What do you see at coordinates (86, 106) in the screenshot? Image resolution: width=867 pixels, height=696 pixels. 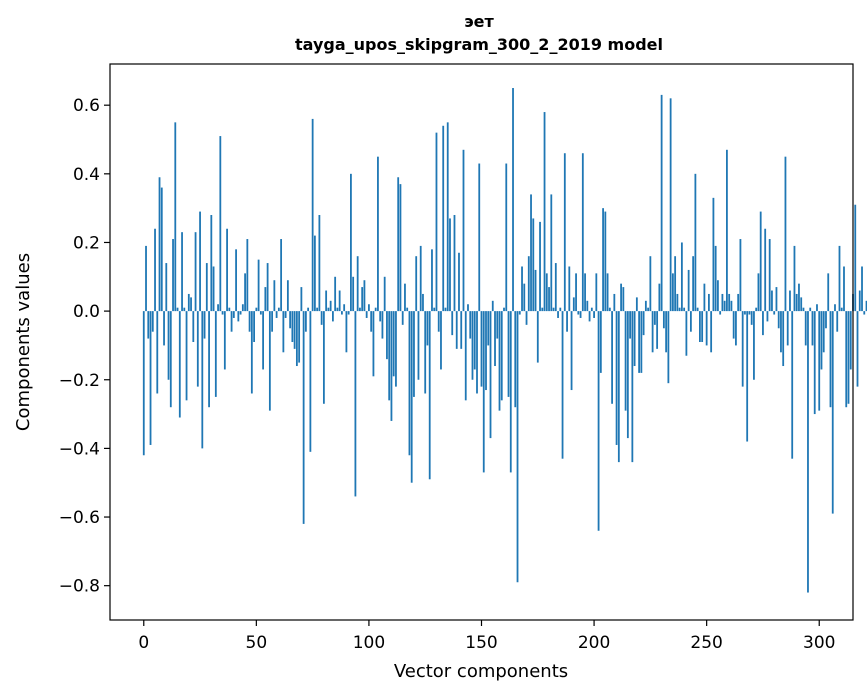 I see `y-tick-label-7: 0.6` at bounding box center [86, 106].